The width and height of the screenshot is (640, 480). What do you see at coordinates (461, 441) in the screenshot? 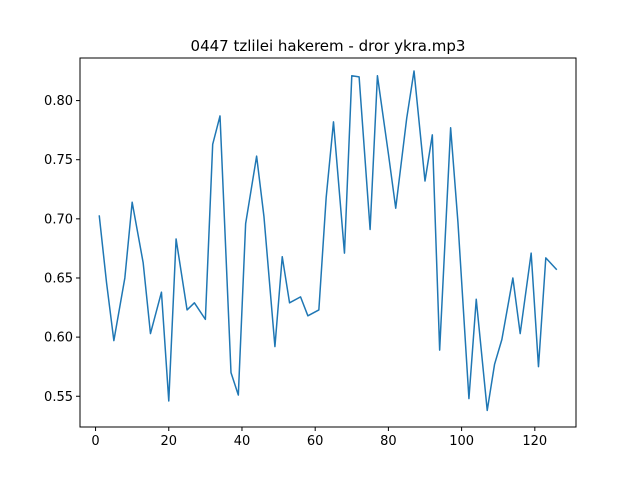
I see `x-tick-label: 100` at bounding box center [461, 441].